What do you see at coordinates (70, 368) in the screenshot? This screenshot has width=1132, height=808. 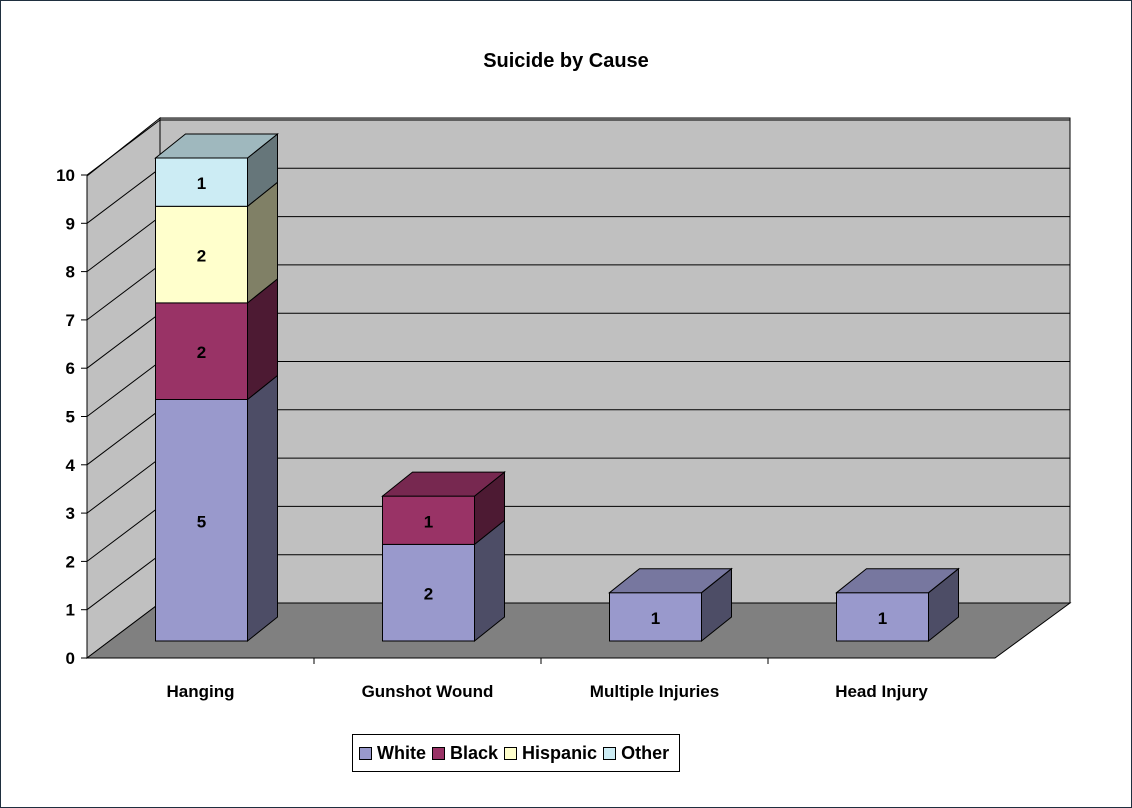 I see `y-tick-label: 6` at bounding box center [70, 368].